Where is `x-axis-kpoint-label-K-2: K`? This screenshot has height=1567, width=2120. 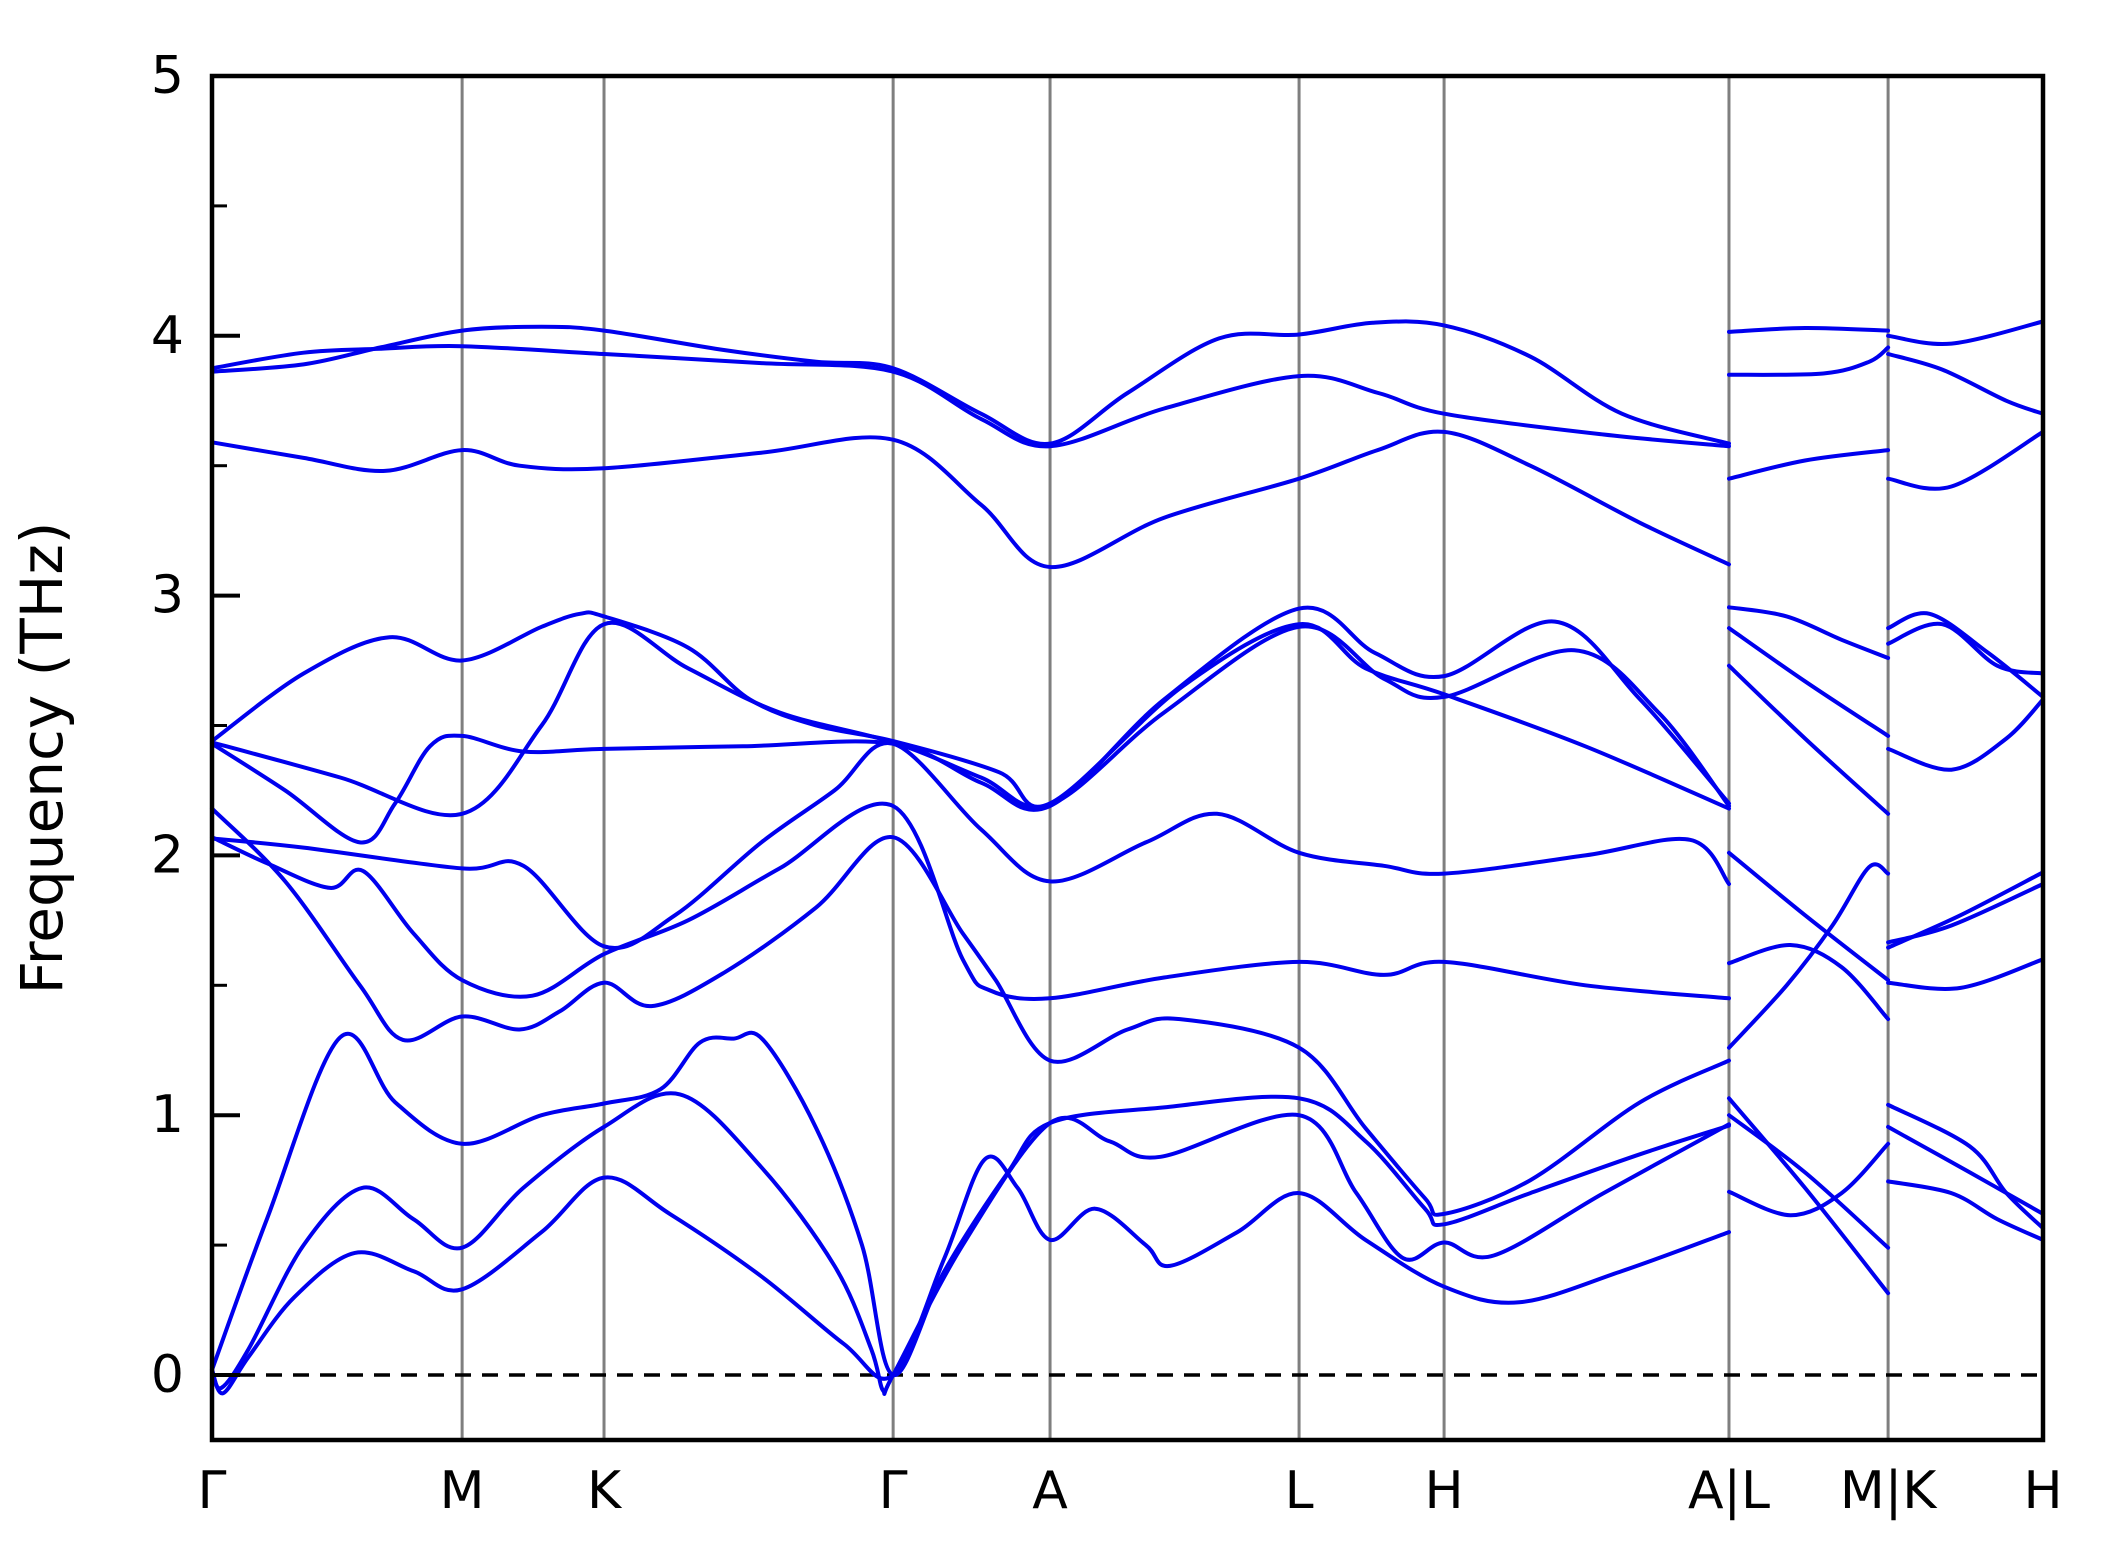
x-axis-kpoint-label-K-2: K is located at coordinates (605, 1491).